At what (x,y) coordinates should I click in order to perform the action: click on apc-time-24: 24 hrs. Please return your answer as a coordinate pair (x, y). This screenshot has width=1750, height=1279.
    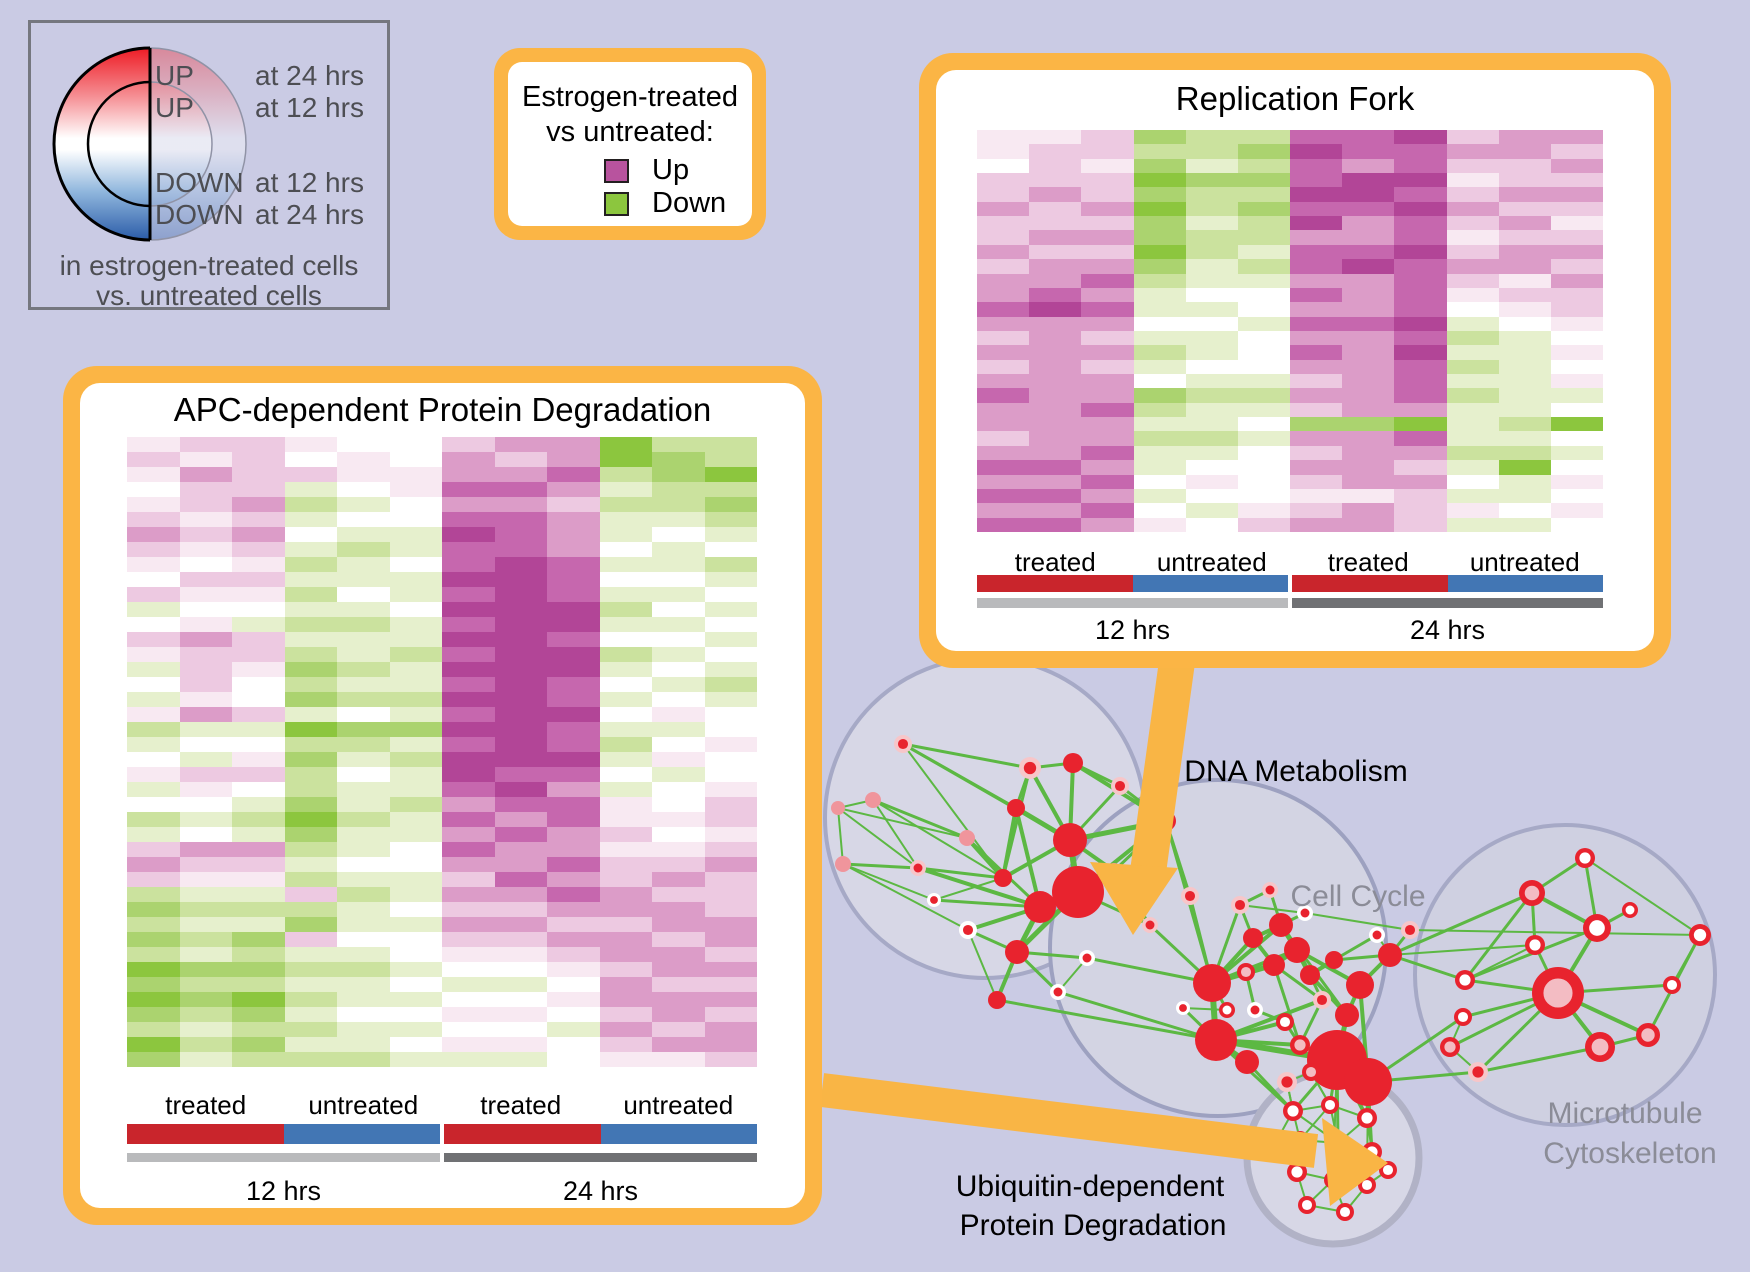
    Looking at the image, I should click on (600, 1191).